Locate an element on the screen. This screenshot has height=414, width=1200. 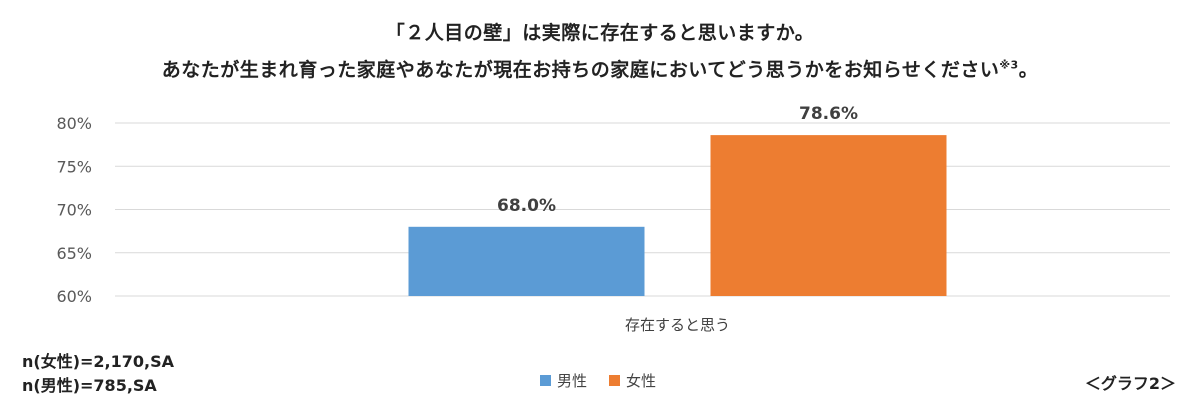
y-tick-label: 80% is located at coordinates (74, 123).